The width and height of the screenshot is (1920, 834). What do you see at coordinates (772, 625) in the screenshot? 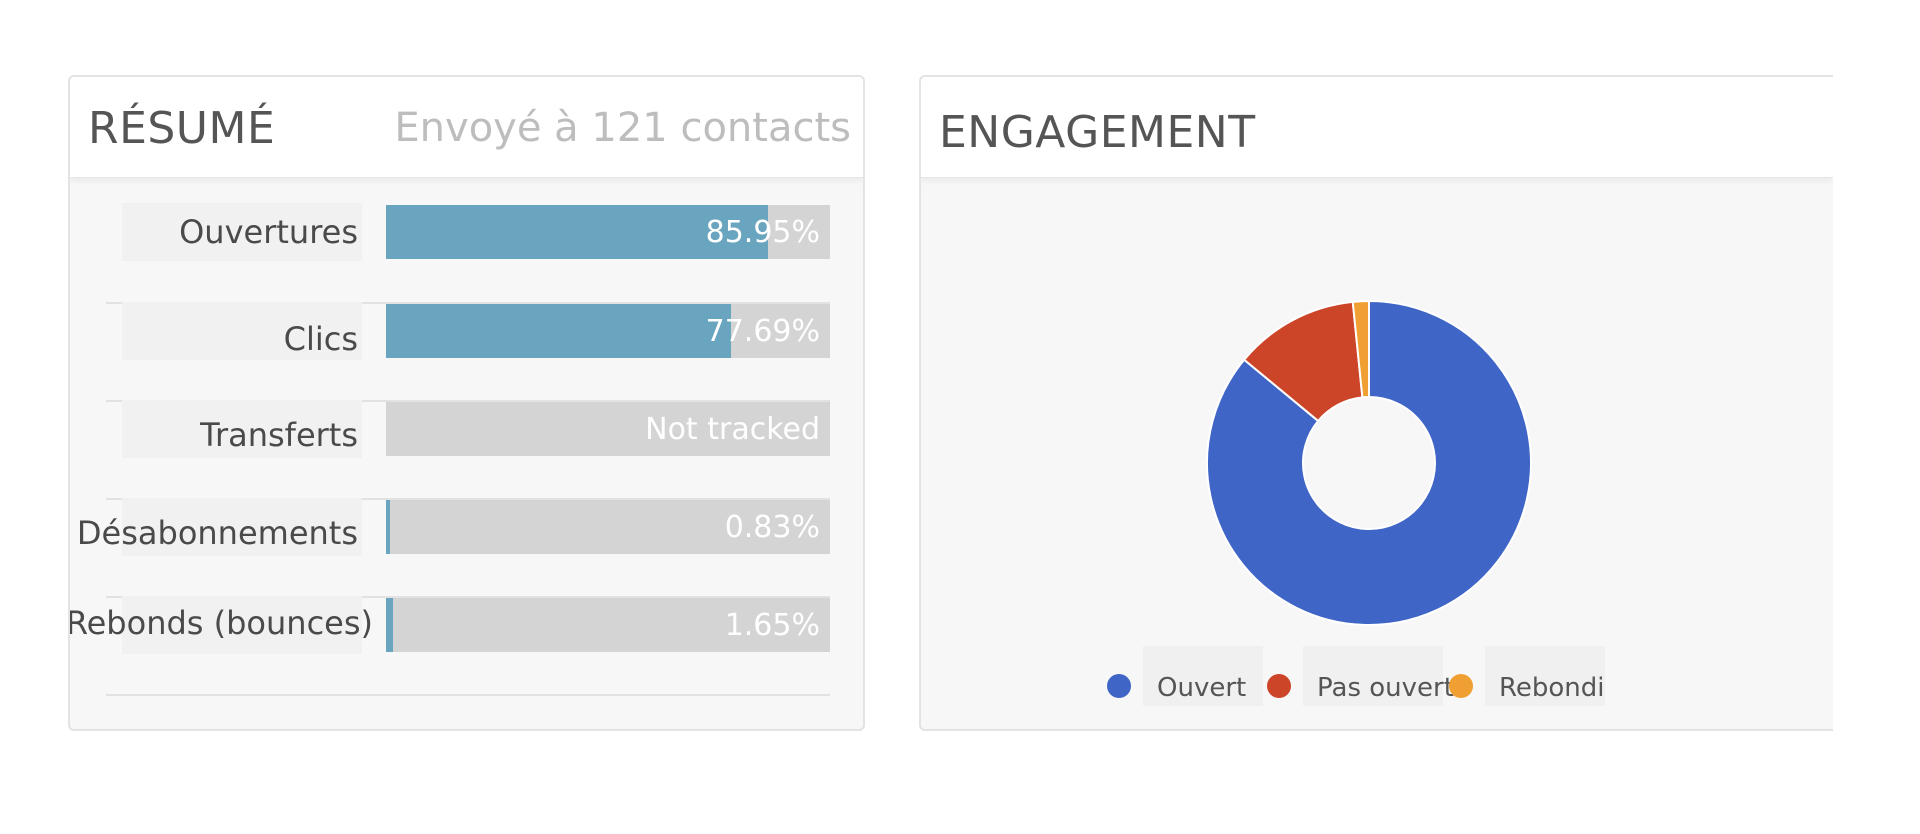
I see `metric-value: 1.65%` at bounding box center [772, 625].